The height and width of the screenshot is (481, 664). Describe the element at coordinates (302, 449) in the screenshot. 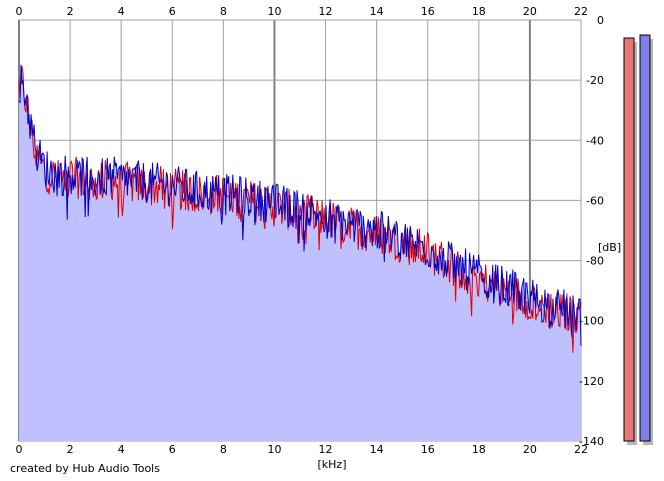

I see `x-tick-labels-bottom: 0 2 4 6 8 10 12 14 16 18 20 22` at that location.